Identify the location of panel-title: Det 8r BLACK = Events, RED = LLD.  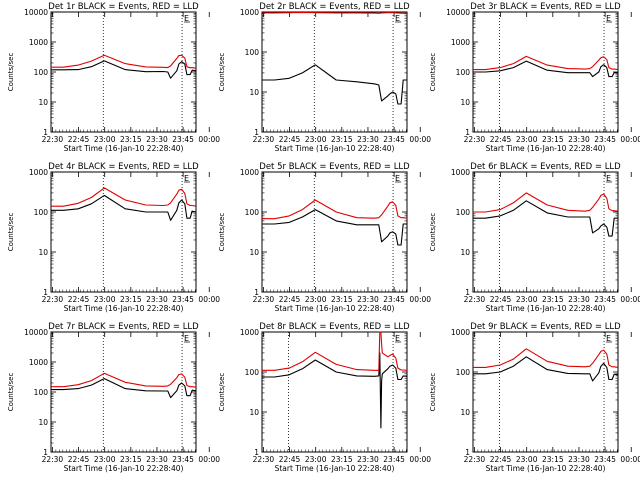
(334, 327).